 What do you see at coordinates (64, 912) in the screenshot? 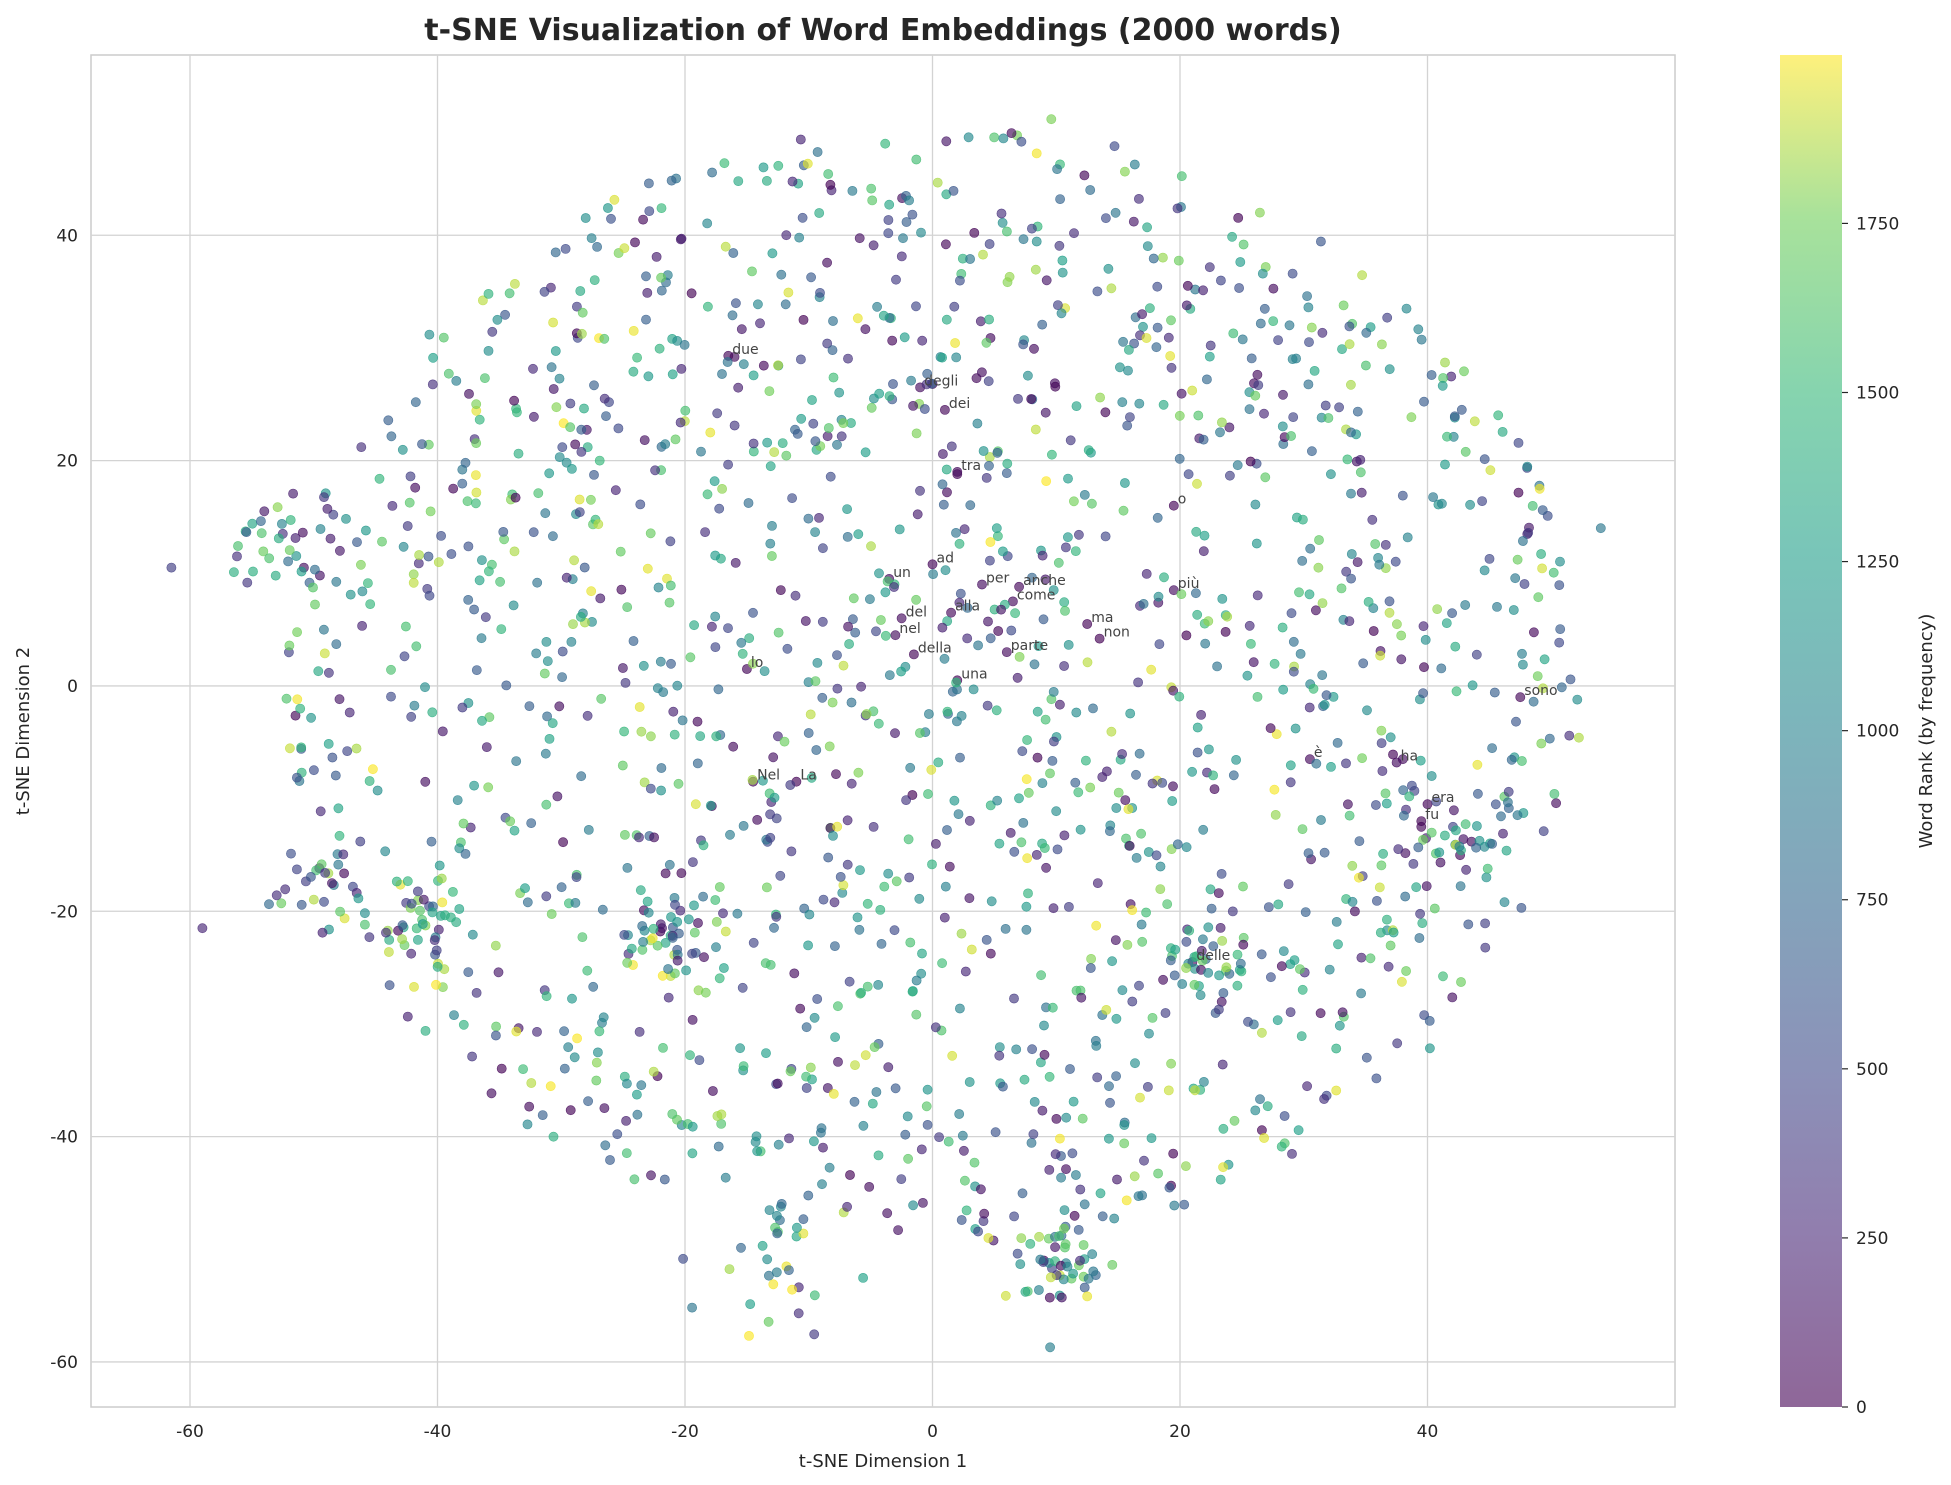
I see `y-tick-label: -20` at bounding box center [64, 912].